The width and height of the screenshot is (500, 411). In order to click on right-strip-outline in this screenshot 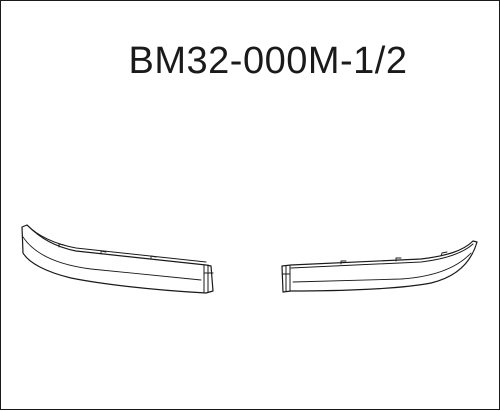, I will do `click(379, 266)`.